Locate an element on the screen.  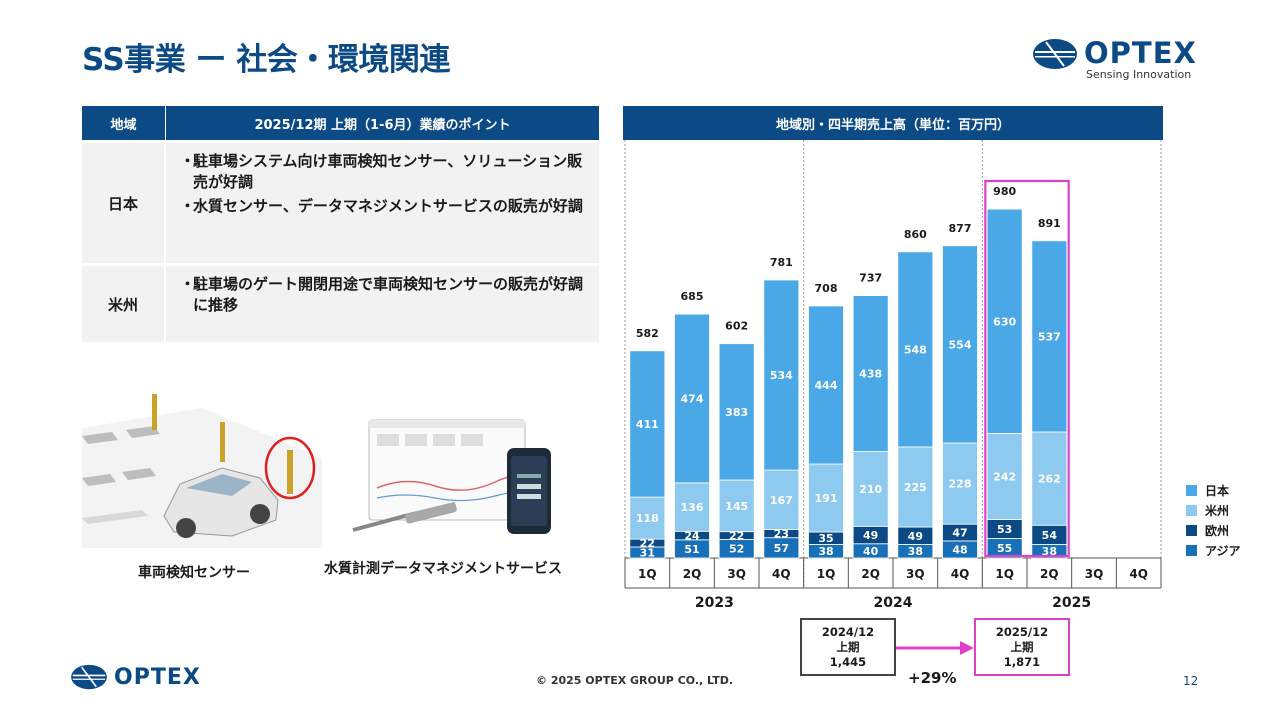
data-label: 548 is located at coordinates (915, 349).